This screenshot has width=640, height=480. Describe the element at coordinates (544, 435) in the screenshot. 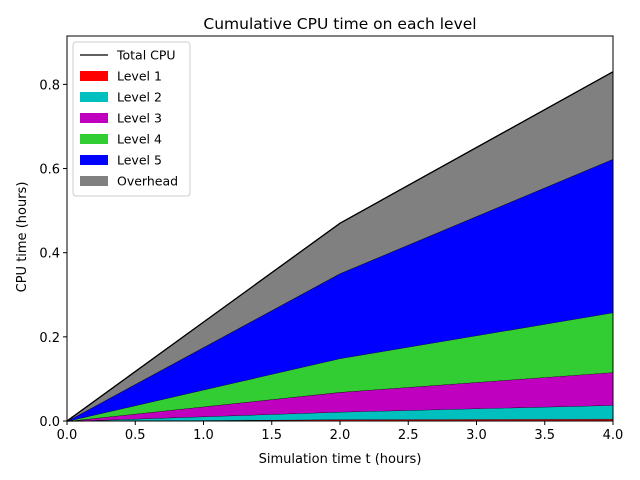

I see `x-tick-label: 3.5` at that location.